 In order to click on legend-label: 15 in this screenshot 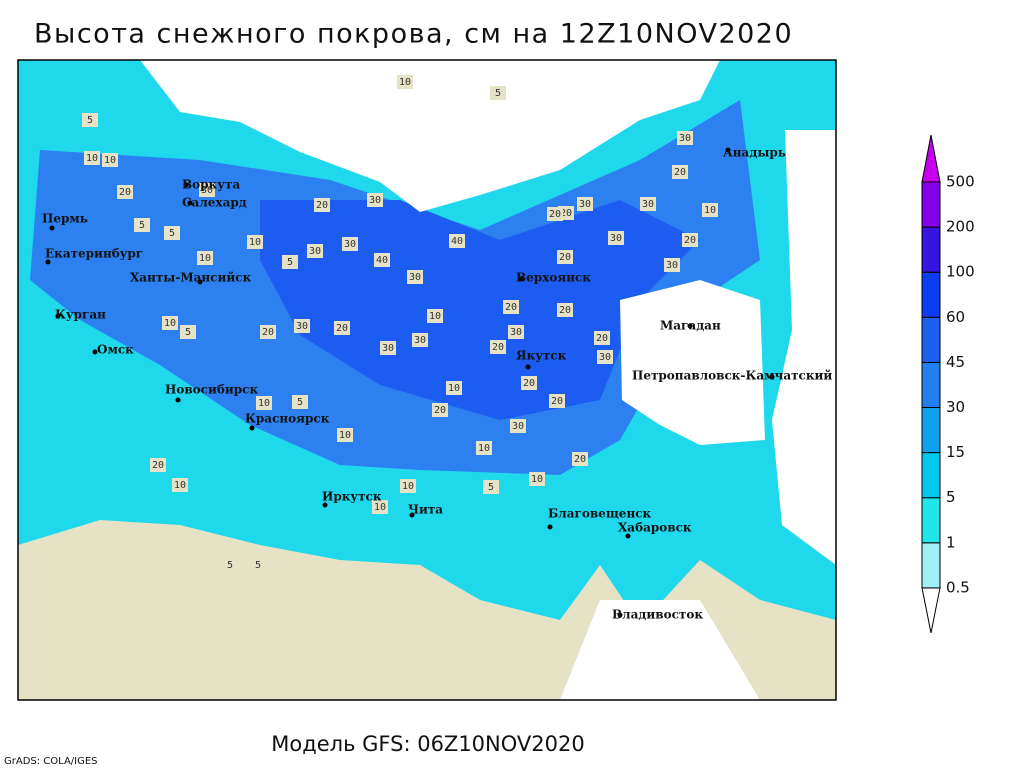, I will do `click(955, 452)`.